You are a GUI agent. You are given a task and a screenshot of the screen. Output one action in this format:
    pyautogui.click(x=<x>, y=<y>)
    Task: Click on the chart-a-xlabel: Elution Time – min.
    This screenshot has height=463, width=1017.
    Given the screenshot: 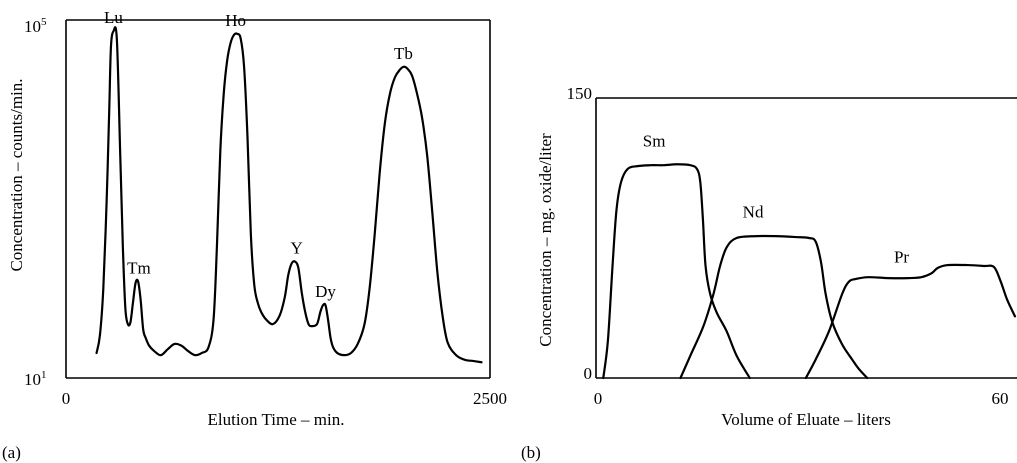 What is the action you would take?
    pyautogui.click(x=276, y=419)
    